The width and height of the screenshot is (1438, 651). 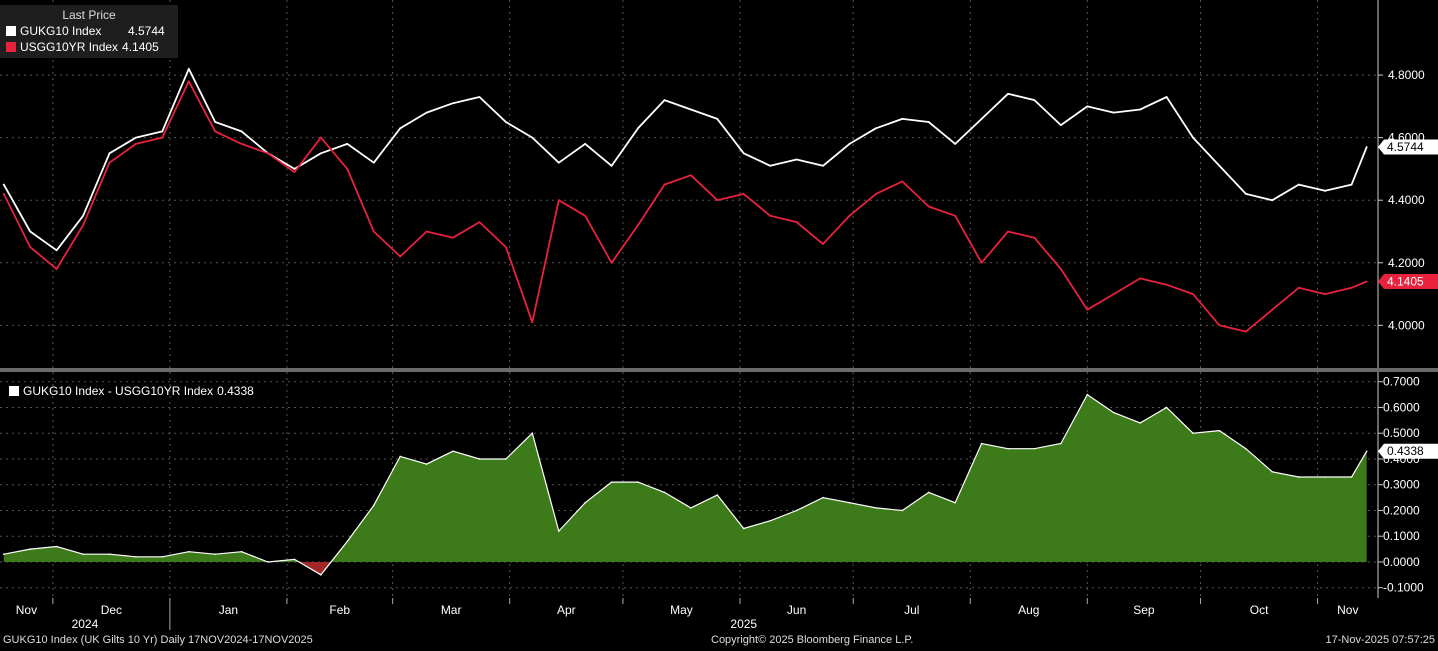 What do you see at coordinates (1405, 451) in the screenshot?
I see `spread-last-tag-text: 0.4338` at bounding box center [1405, 451].